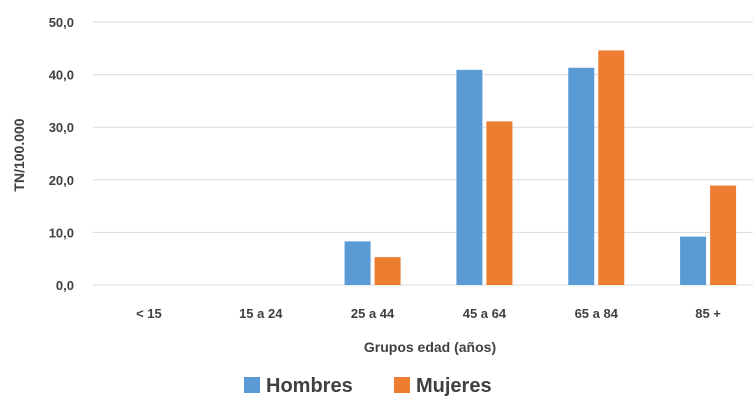 The height and width of the screenshot is (398, 753). Describe the element at coordinates (61, 154) in the screenshot. I see `y-axis-ticks: 0,0 10,0 20,0 30,0 40,0 50,0` at that location.